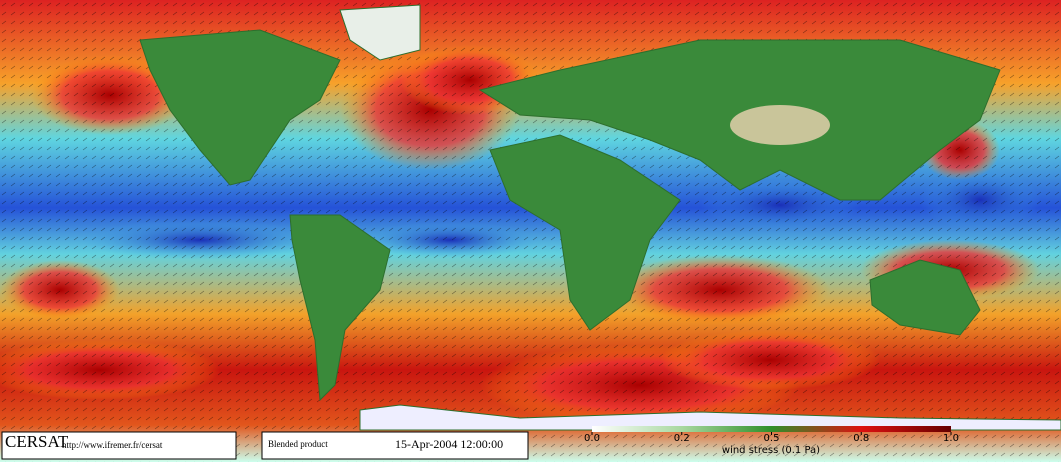 This screenshot has height=462, width=1061. What do you see at coordinates (771, 429) in the screenshot?
I see `colorbar` at bounding box center [771, 429].